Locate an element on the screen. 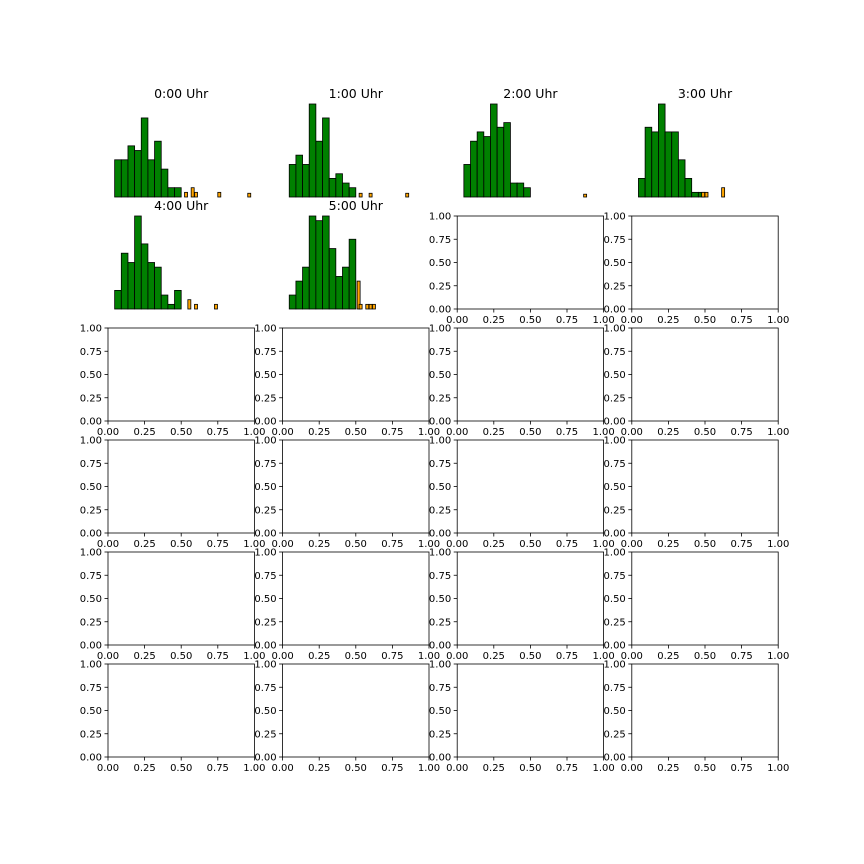  subplot-20: 0.00 0.25 0.50 0.75 1.00 0.00 0.25 0.50 0.75 1.00 is located at coordinates (173, 717).